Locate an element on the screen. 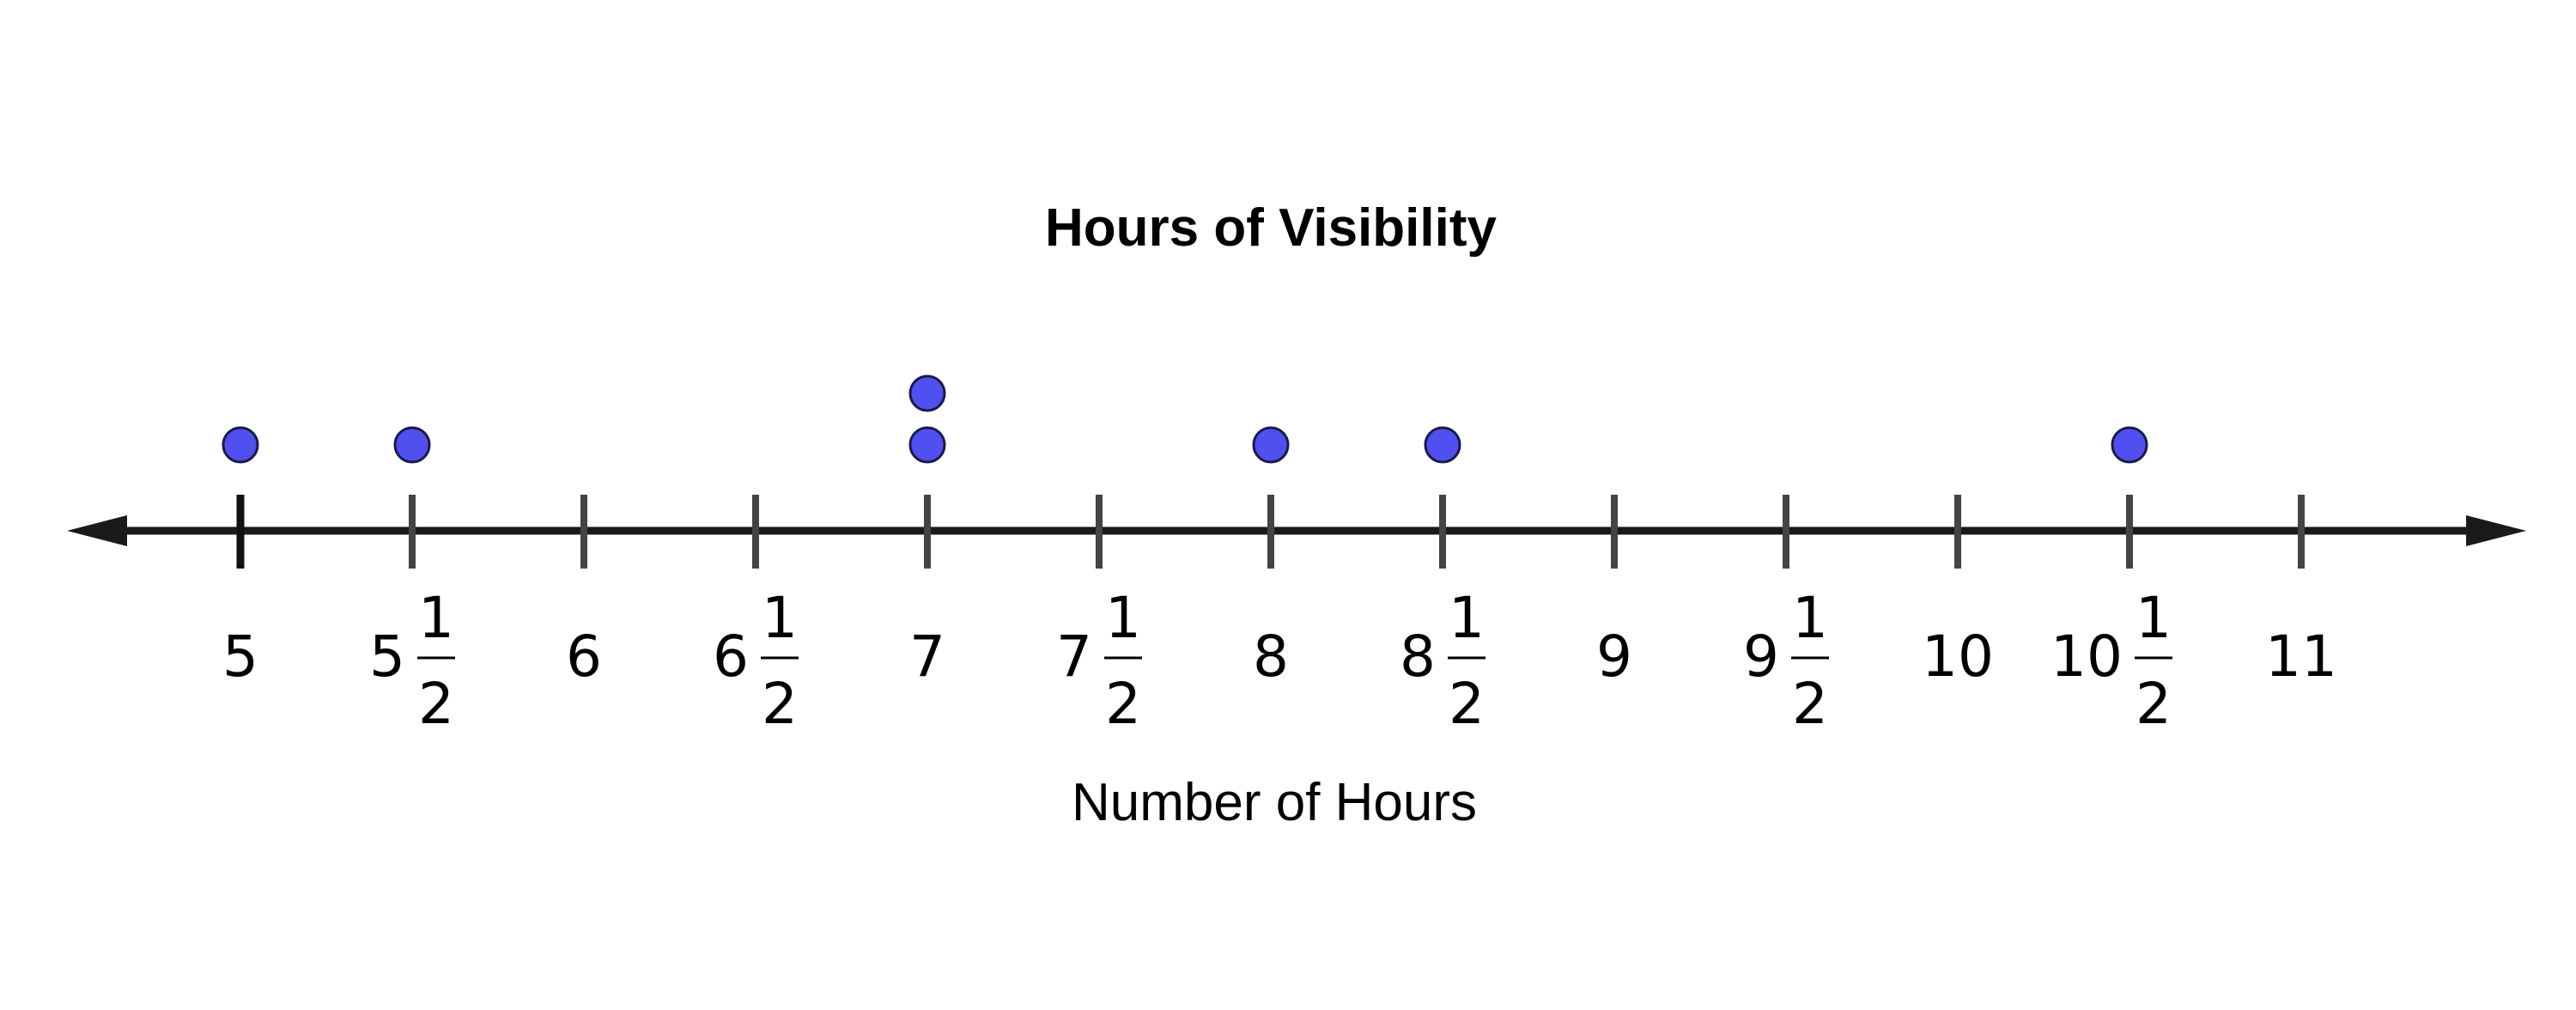  tick-label: 91 2 is located at coordinates (1786, 661).